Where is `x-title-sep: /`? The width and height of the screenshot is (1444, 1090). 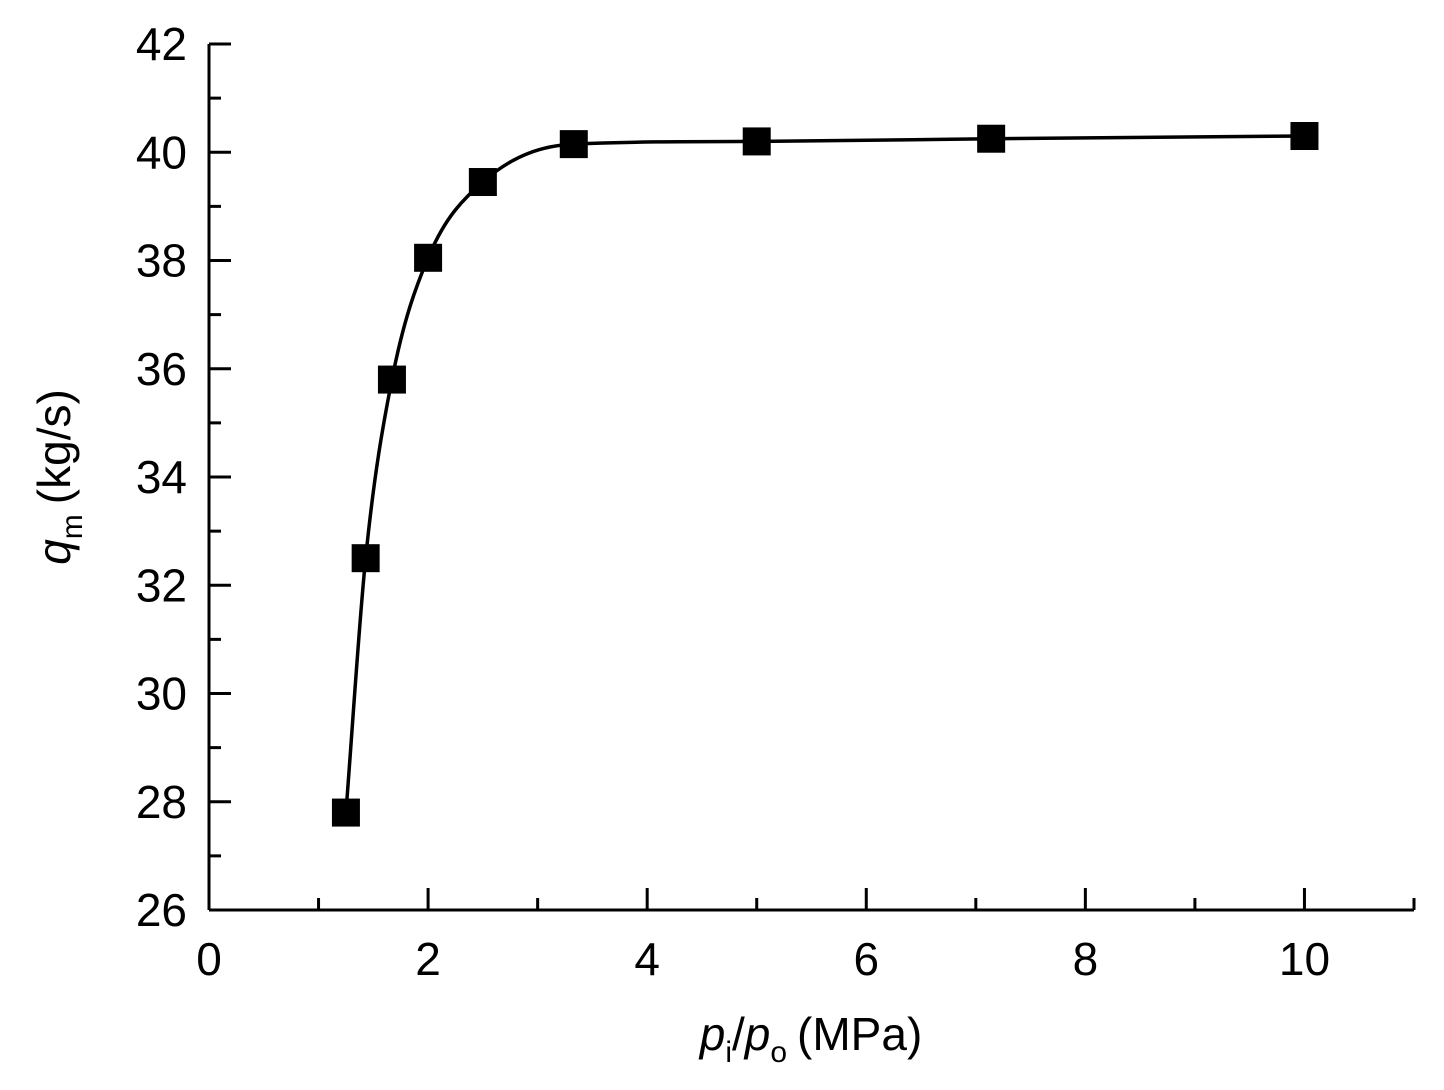
x-title-sep: / is located at coordinates (738, 1034).